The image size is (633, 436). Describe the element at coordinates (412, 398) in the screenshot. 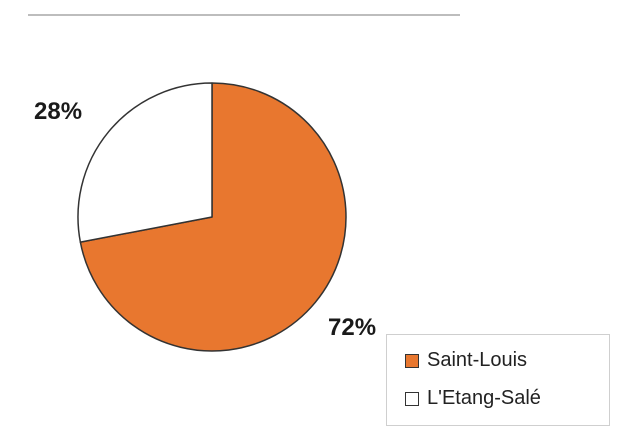

I see `legend-swatch-etang-sale` at that location.